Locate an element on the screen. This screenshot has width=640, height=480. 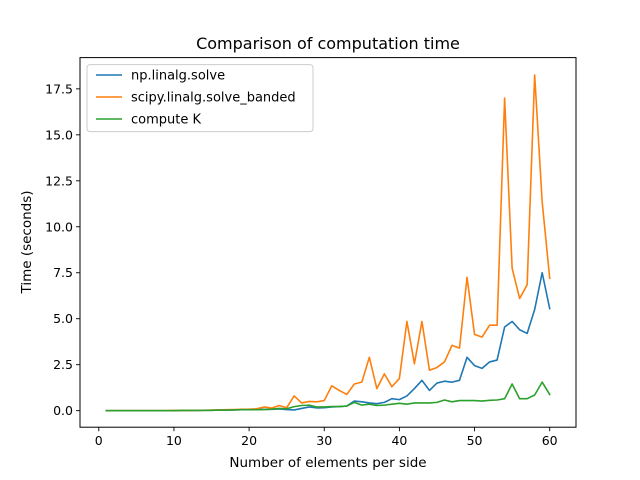
x-tick-label: 30 is located at coordinates (324, 440).